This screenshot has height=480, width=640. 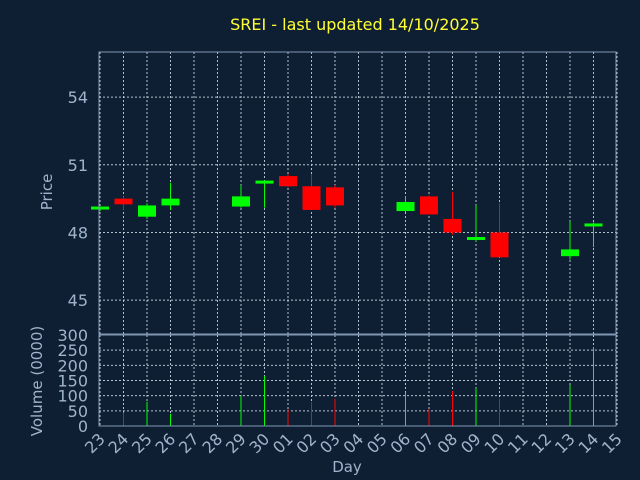 What do you see at coordinates (78, 411) in the screenshot?
I see `volume-tick-label: 50` at bounding box center [78, 411].